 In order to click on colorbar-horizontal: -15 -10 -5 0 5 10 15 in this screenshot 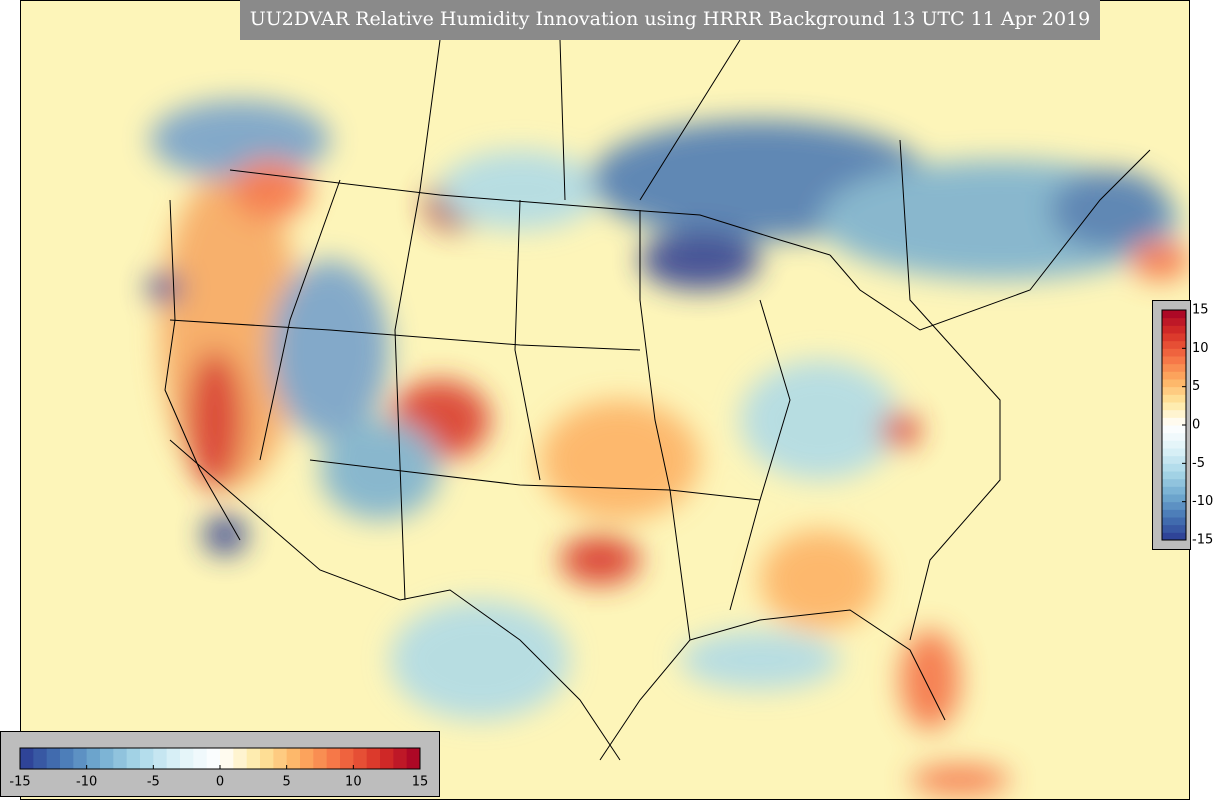, I will do `click(219, 768)`.